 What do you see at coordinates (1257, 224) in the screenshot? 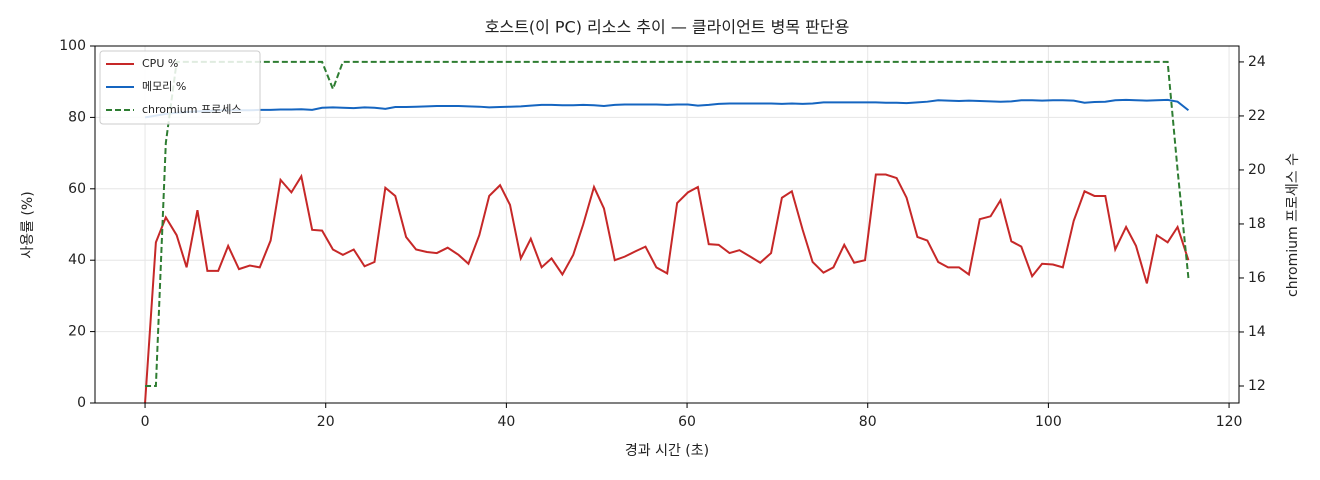
I see `y2-tick-label: 18` at bounding box center [1257, 224].